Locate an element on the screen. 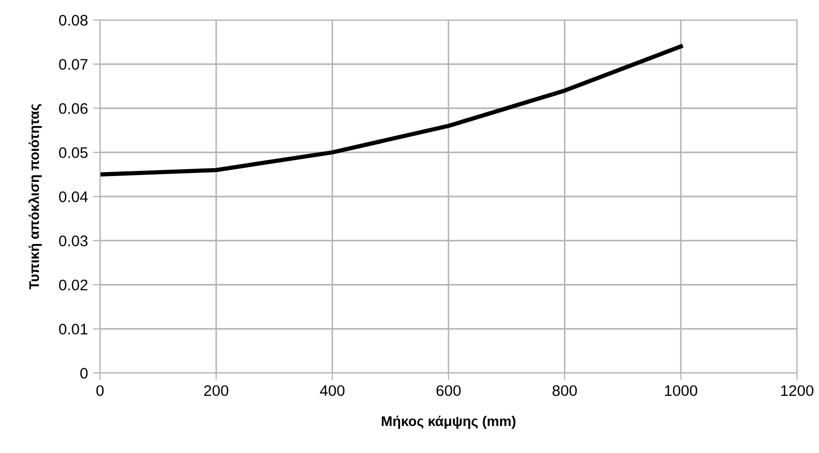 The height and width of the screenshot is (453, 819). x-tick-label: 1200 is located at coordinates (797, 390).